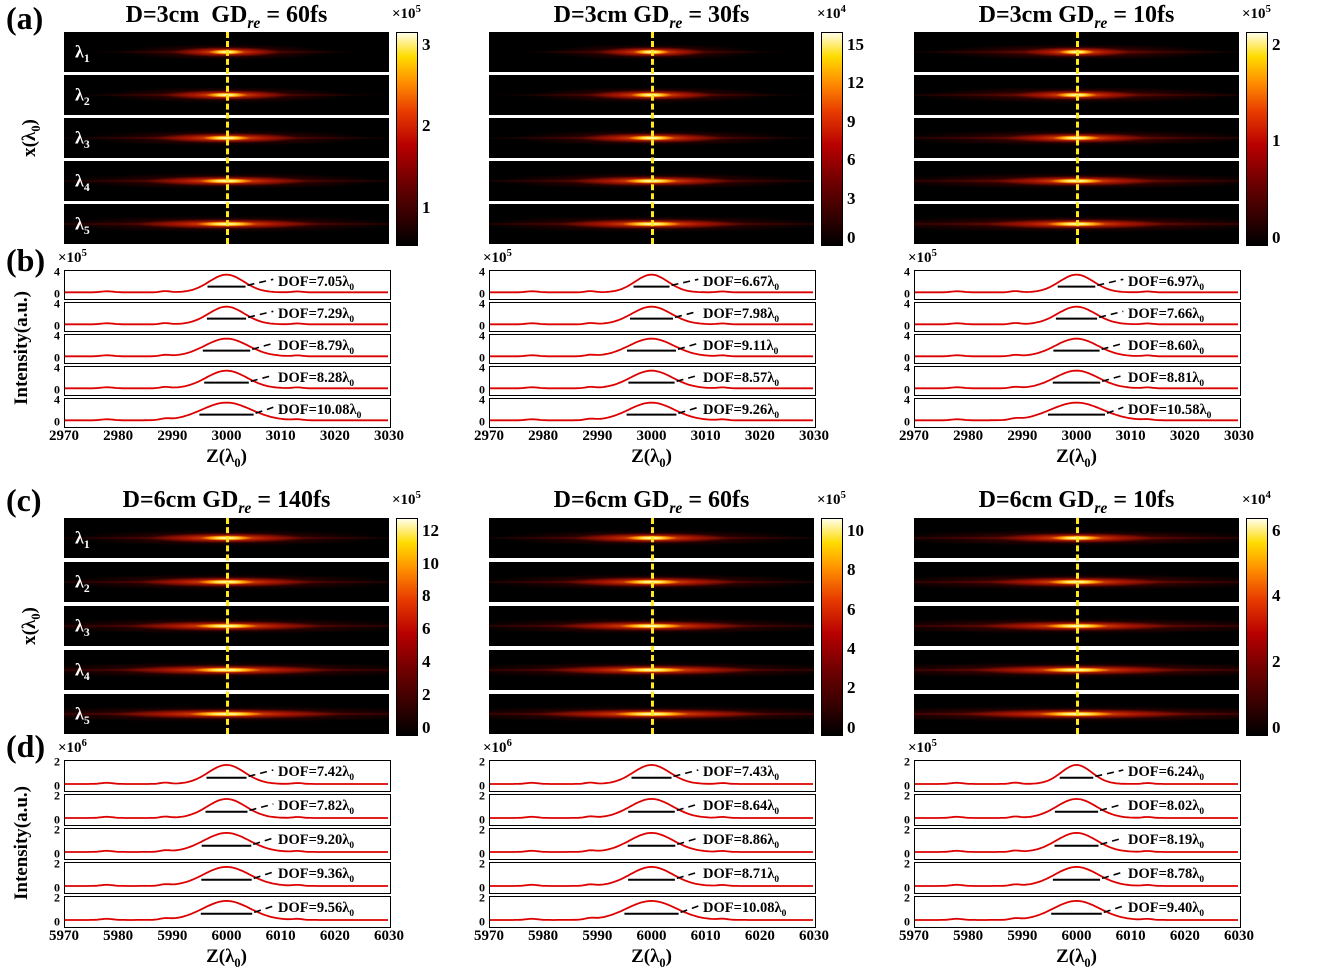 This screenshot has height=978, width=1323. What do you see at coordinates (668, 456) in the screenshot?
I see `x-axis-label-text-post: )` at bounding box center [668, 456].